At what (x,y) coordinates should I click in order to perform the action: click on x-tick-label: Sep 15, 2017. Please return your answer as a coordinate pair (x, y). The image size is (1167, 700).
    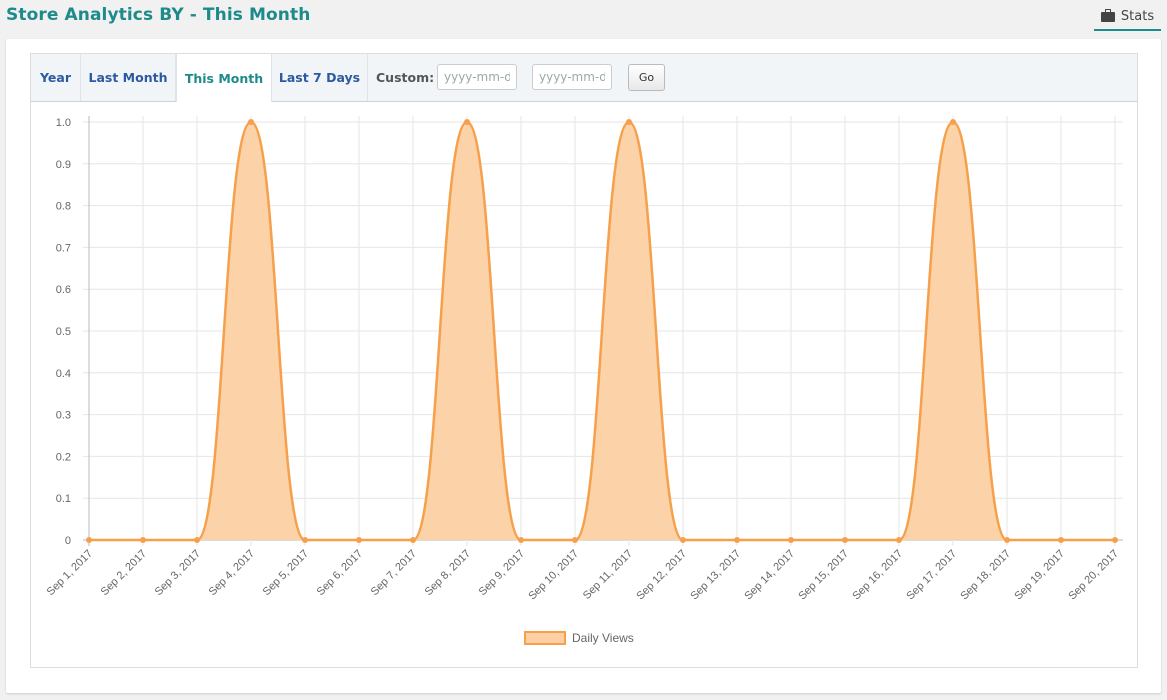
    Looking at the image, I should click on (823, 575).